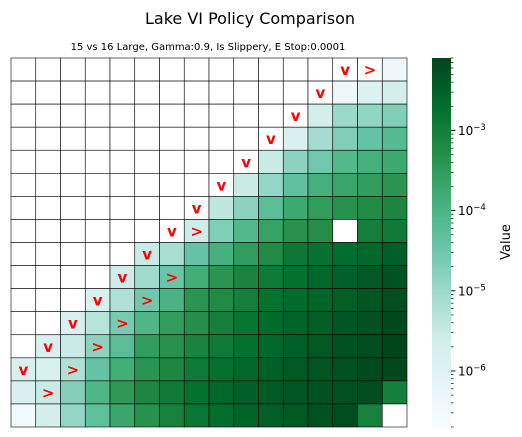 This screenshot has height=437, width=522. Describe the element at coordinates (472, 290) in the screenshot. I see `colorbar-tick-label: 10−5` at that location.